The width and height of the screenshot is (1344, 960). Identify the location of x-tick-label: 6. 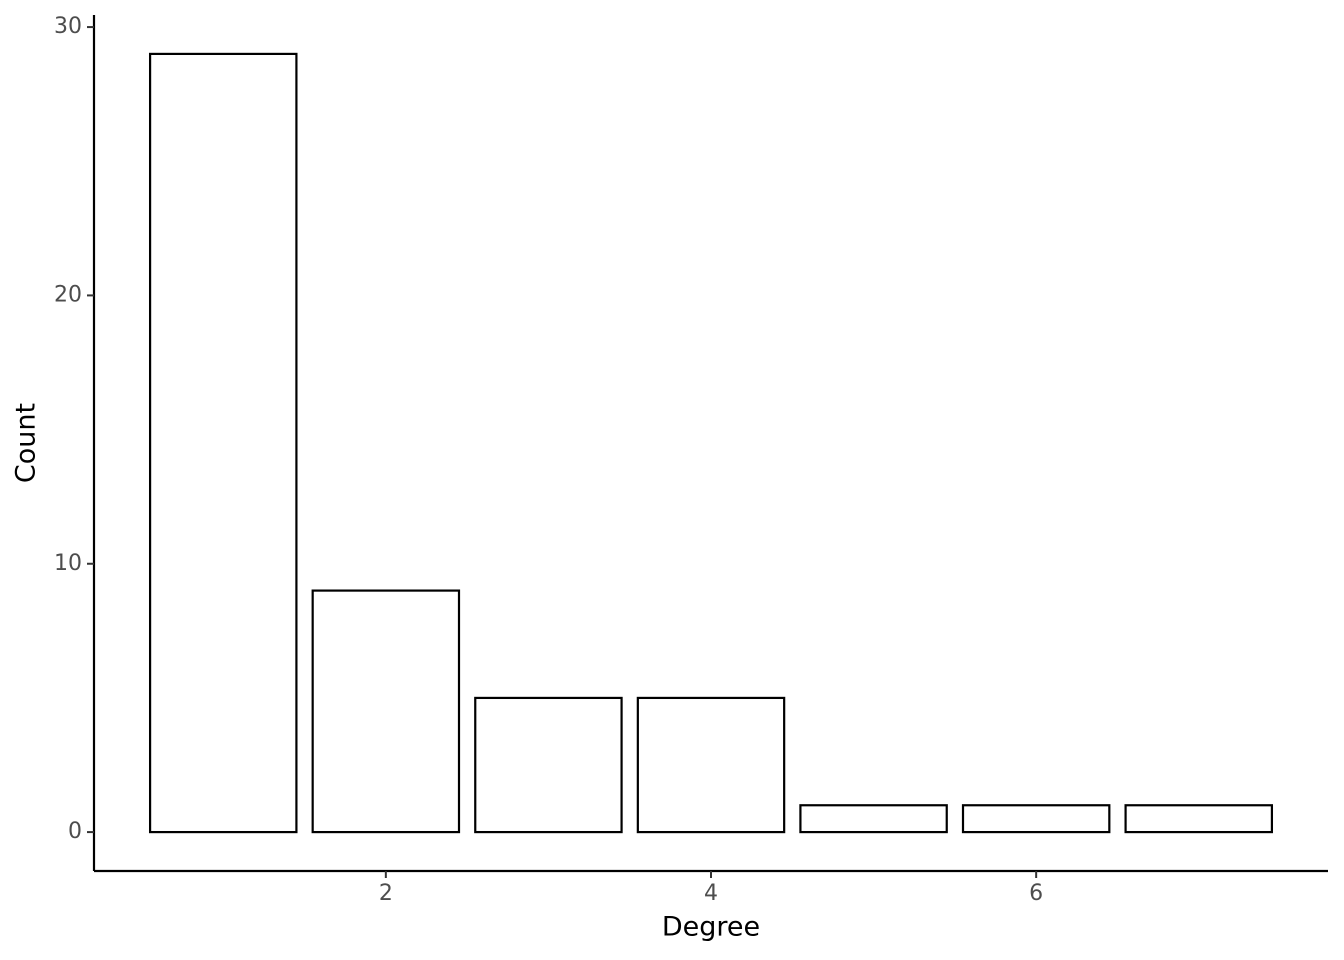
(1036, 893).